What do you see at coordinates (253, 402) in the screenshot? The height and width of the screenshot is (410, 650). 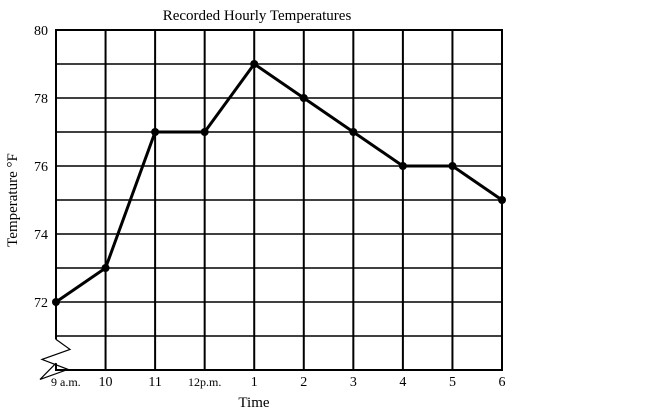 I see `x-axis-label: Time` at bounding box center [253, 402].